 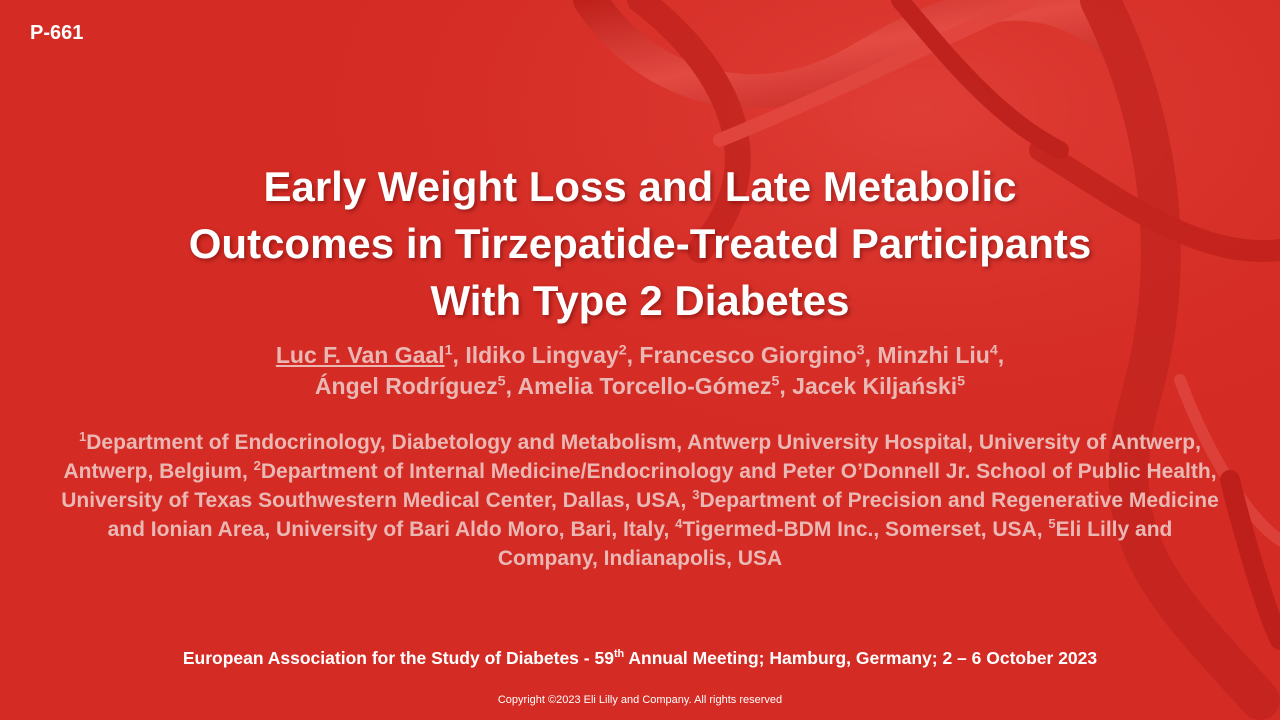 What do you see at coordinates (448, 350) in the screenshot?
I see `author-sup: 1` at bounding box center [448, 350].